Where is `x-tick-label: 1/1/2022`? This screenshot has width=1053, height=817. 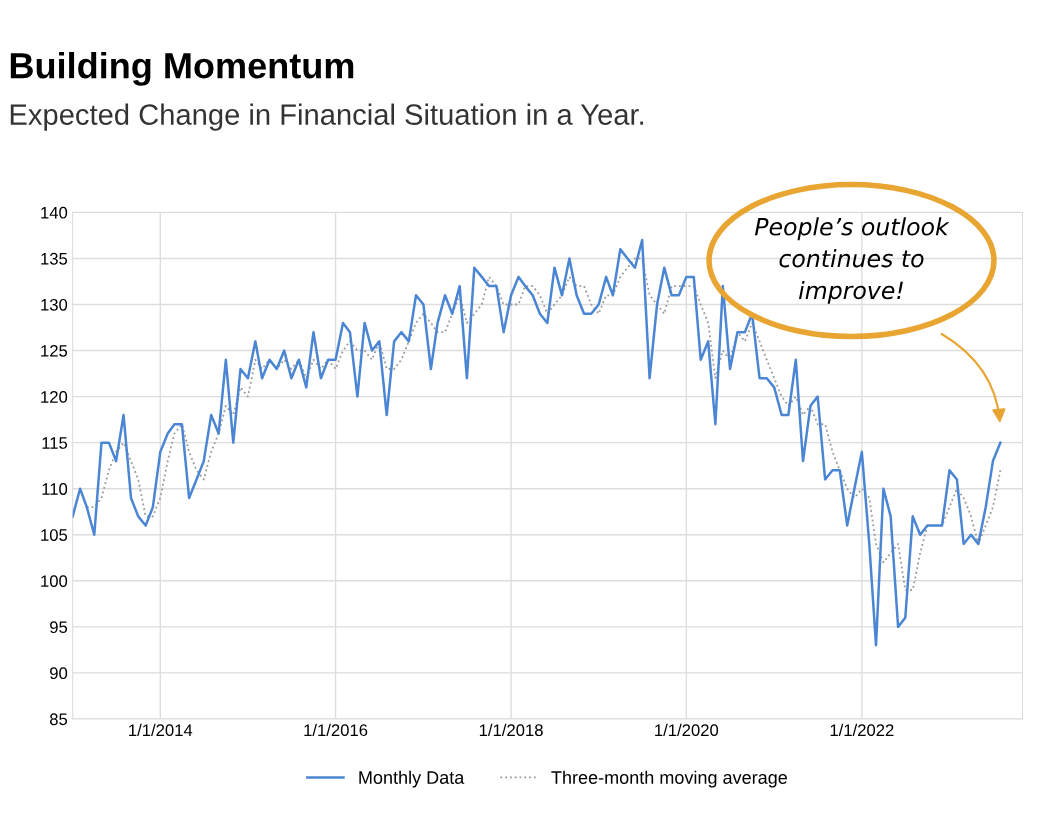 x-tick-label: 1/1/2022 is located at coordinates (862, 730).